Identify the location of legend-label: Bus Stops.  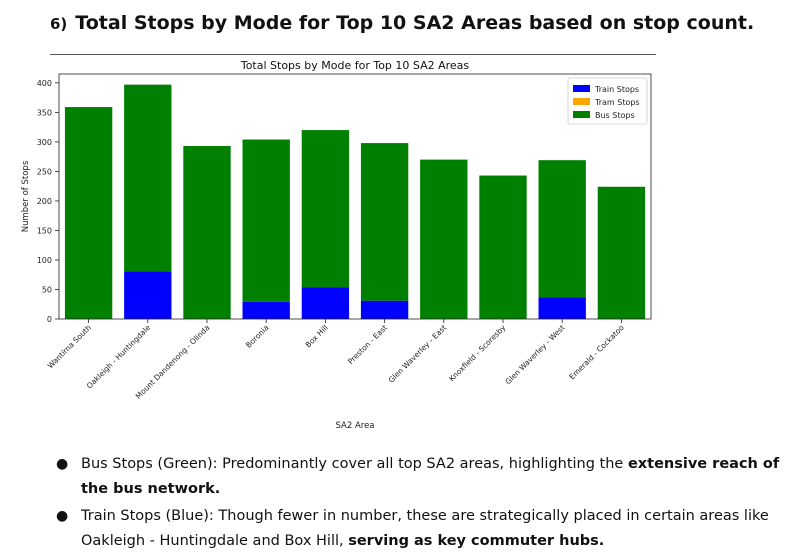
(615, 115).